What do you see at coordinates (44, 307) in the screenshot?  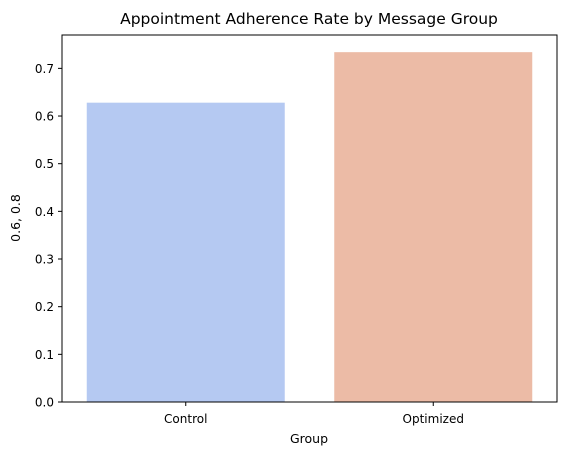 I see `y-tick-label: 0.2` at bounding box center [44, 307].